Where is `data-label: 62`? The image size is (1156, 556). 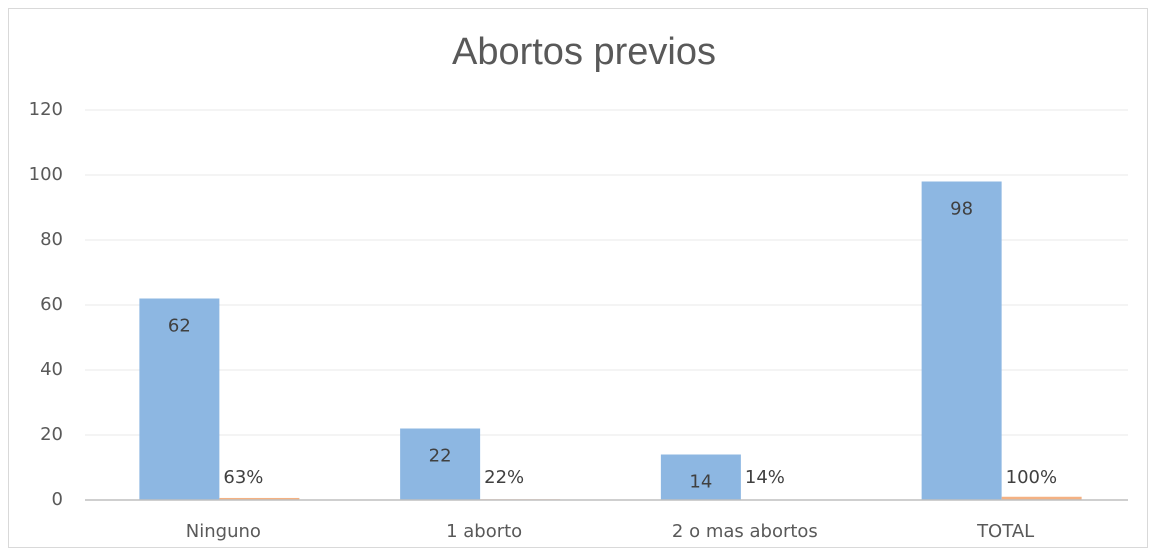
data-label: 62 is located at coordinates (179, 326).